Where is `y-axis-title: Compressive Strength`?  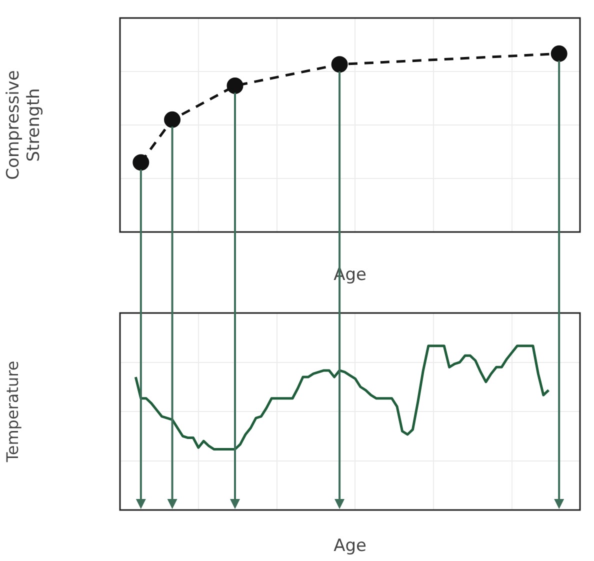
y-axis-title: Compressive Strength is located at coordinates (24, 125).